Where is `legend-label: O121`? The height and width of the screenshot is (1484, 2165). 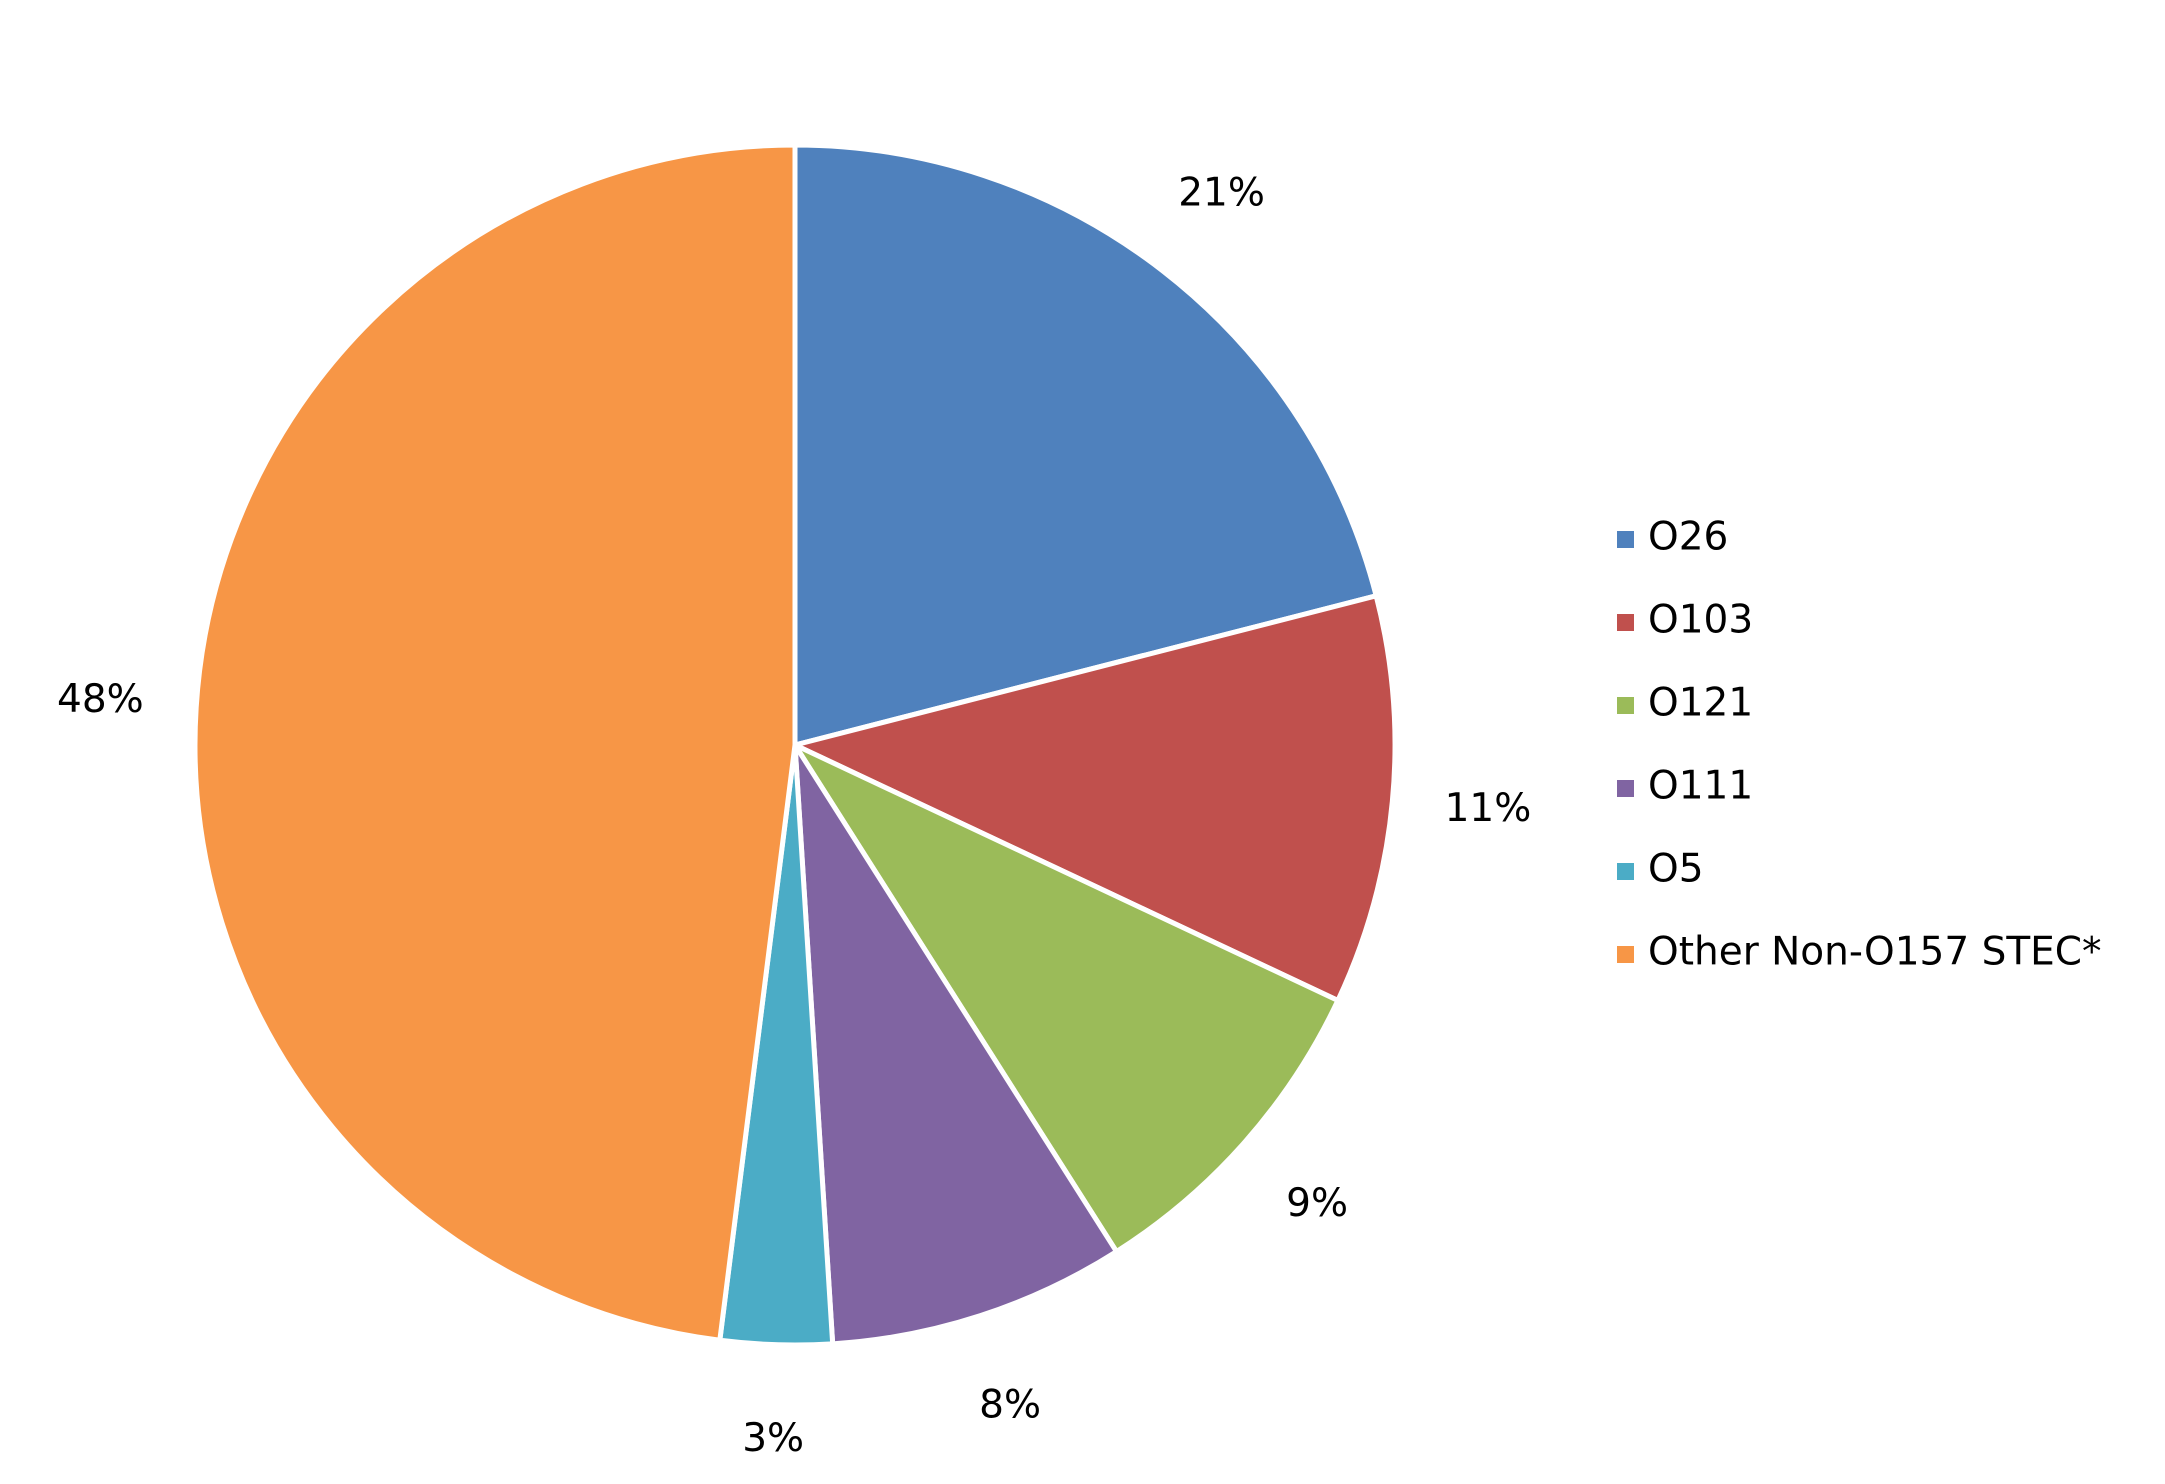 legend-label: O121 is located at coordinates (1700, 703).